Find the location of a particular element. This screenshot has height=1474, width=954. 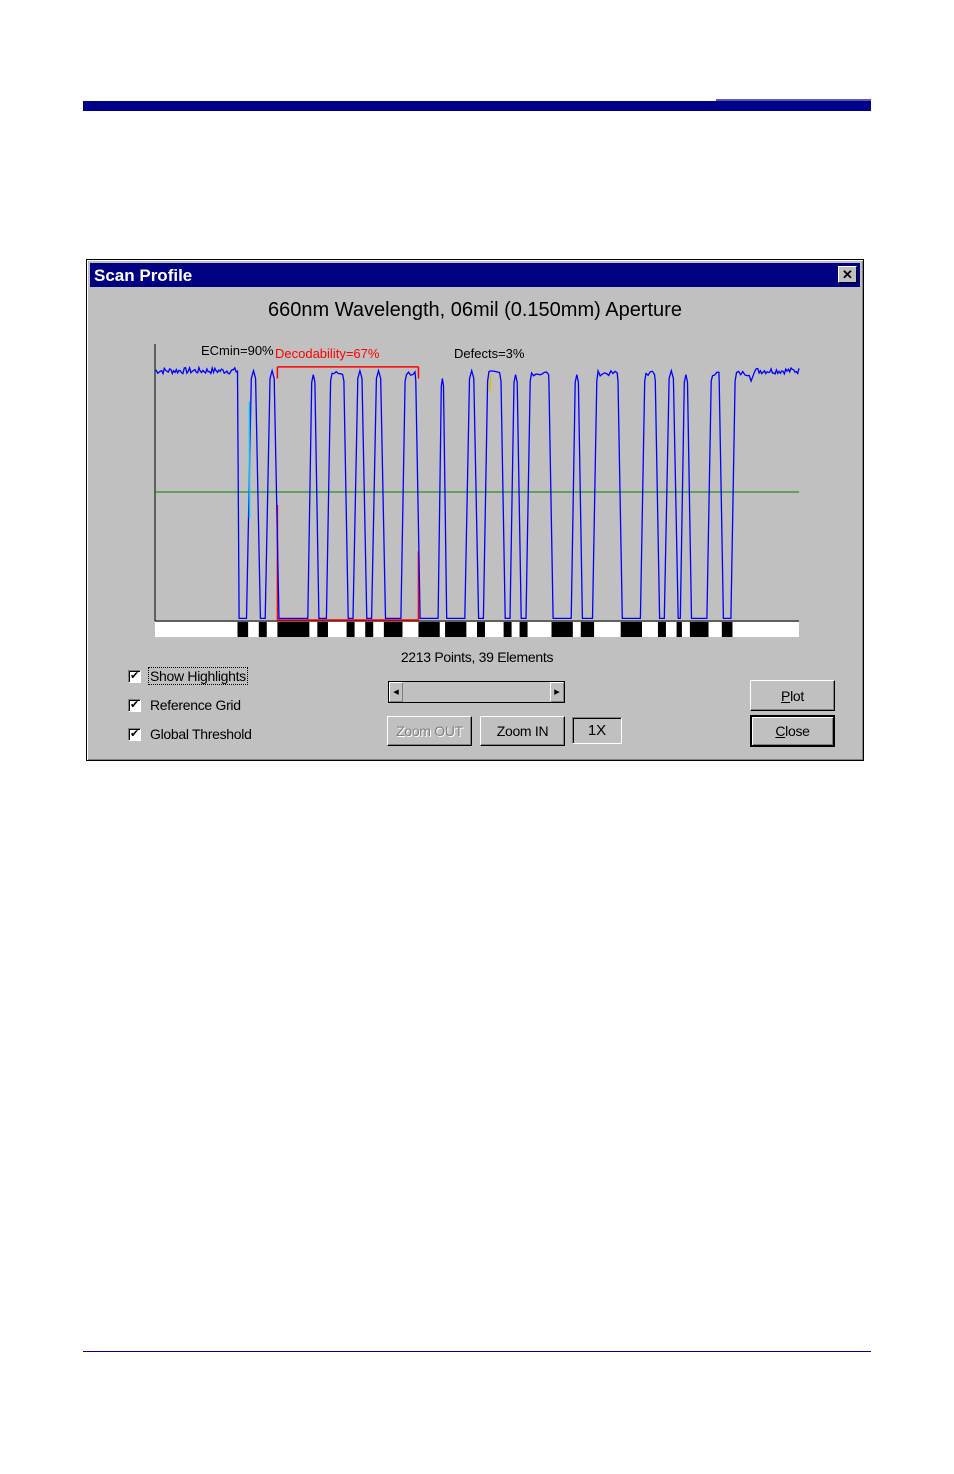

global-threshold-label: Global Threshold is located at coordinates (201, 734).